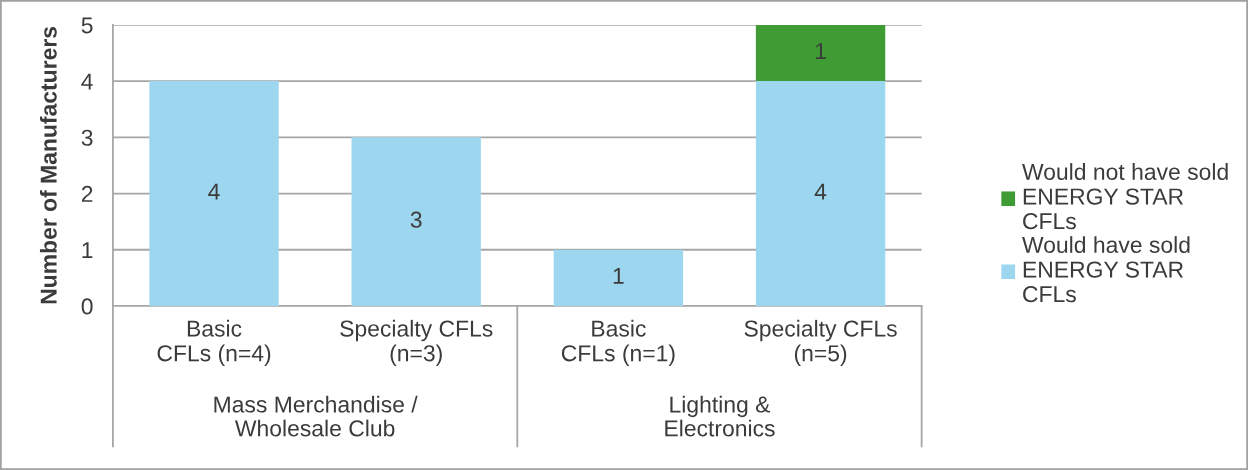  I want to click on x-tick-label: Basic CFLs (n=4), so click(214, 342).